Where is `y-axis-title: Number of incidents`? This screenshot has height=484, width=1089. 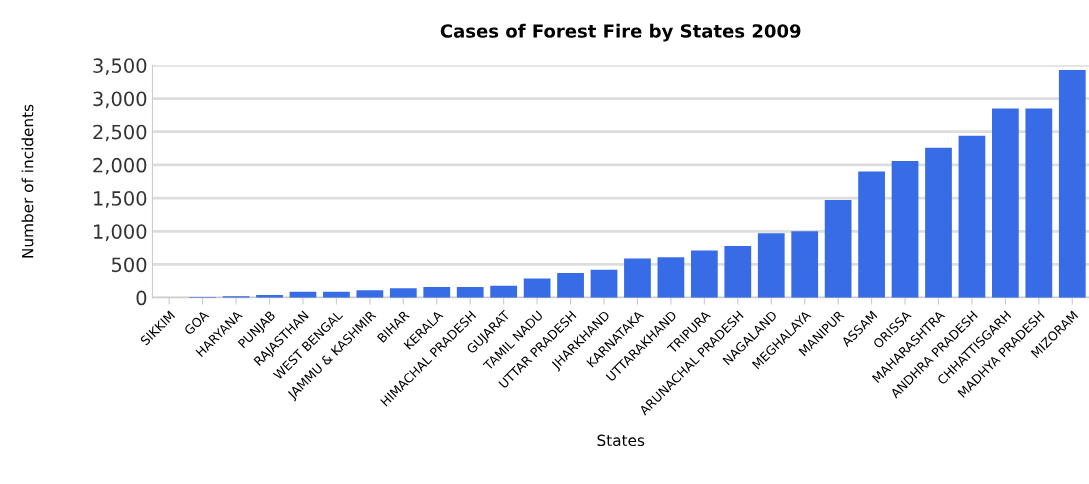 y-axis-title: Number of incidents is located at coordinates (27, 181).